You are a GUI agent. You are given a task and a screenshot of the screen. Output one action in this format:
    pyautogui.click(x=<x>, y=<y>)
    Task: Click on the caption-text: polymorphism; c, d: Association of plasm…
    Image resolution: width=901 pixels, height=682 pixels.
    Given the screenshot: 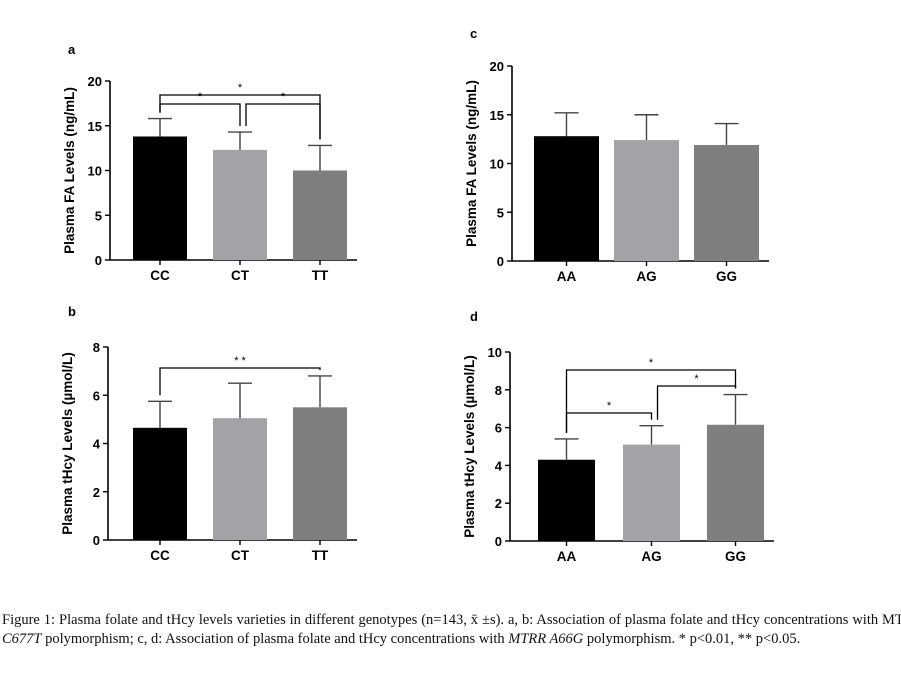 What is the action you would take?
    pyautogui.click(x=275, y=639)
    